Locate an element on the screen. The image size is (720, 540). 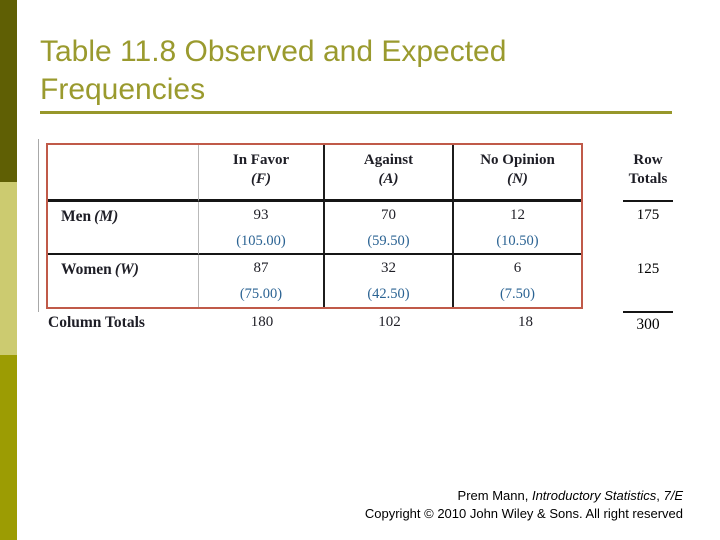
column-total-no-opinion: 18 is located at coordinates (525, 322).